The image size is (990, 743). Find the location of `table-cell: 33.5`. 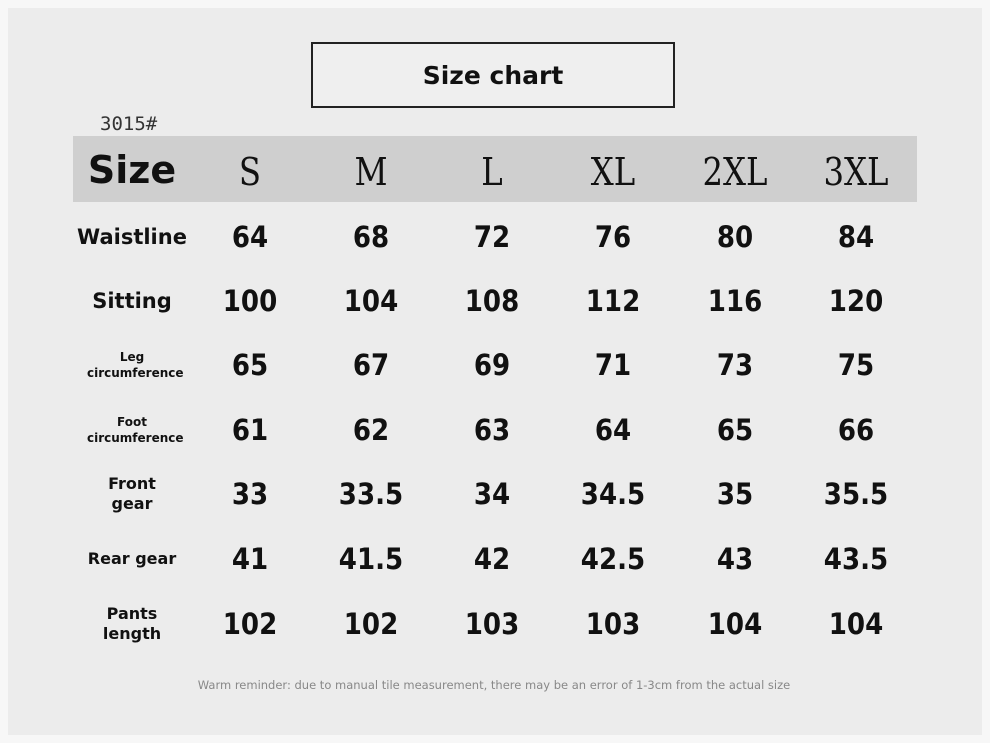

table-cell: 33.5 is located at coordinates (371, 494).